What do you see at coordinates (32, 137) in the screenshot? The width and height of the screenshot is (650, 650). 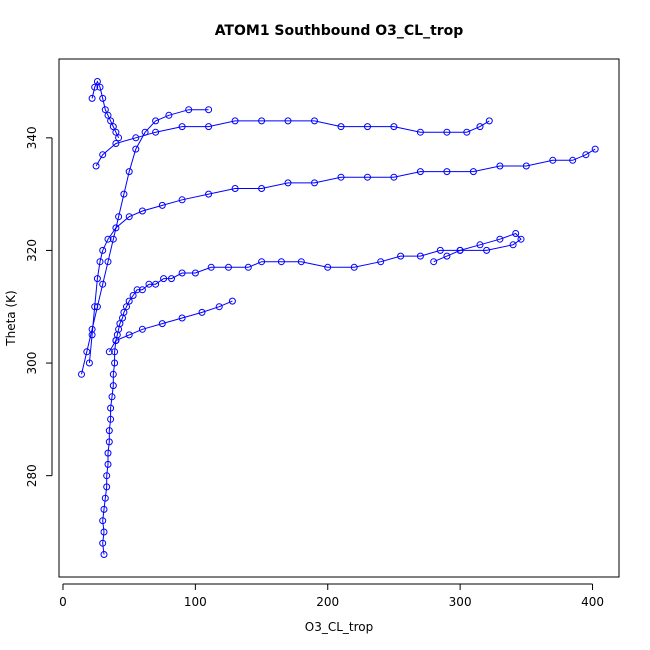 I see `y-tick-label: 340` at bounding box center [32, 137].